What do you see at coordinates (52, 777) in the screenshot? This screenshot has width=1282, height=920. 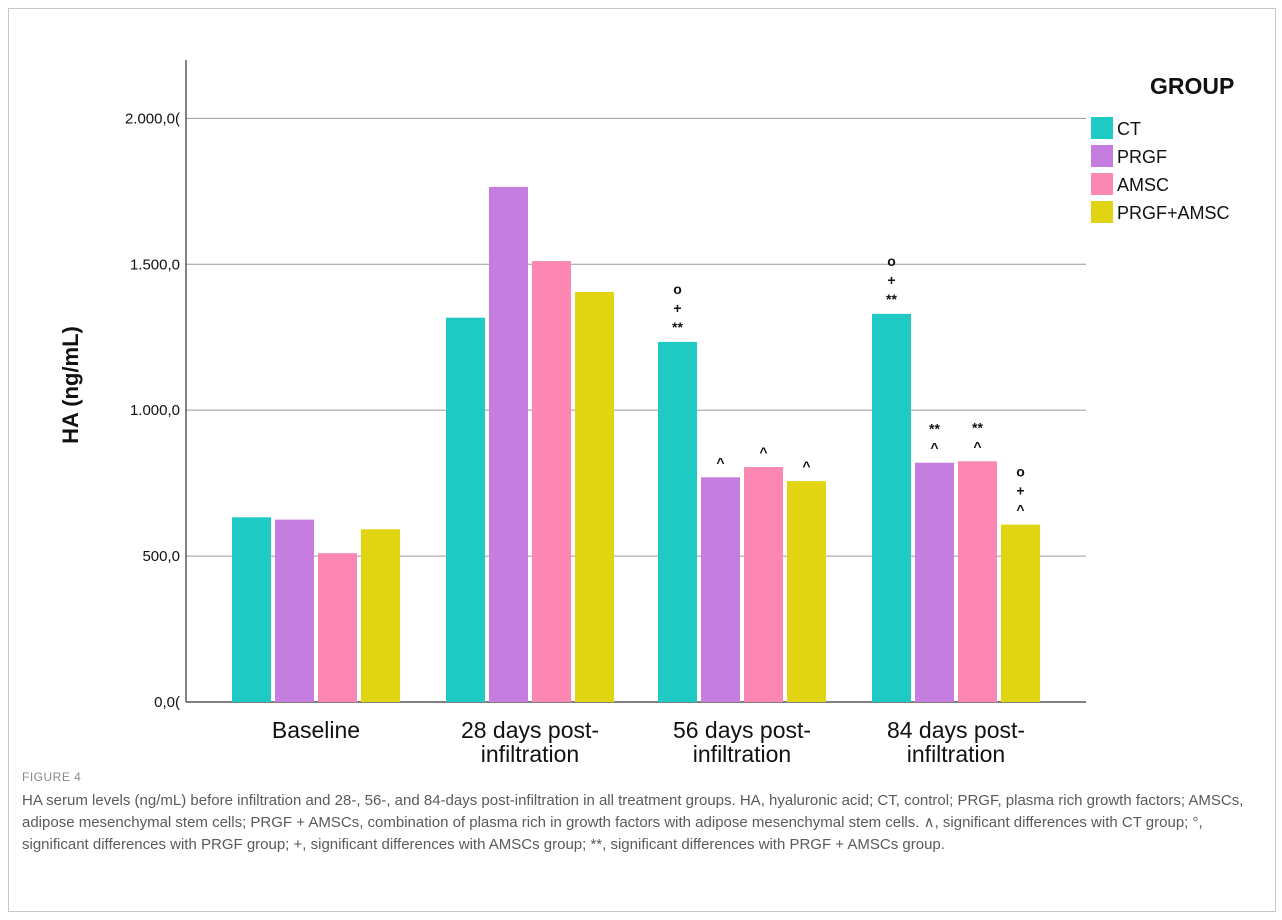 I see `figure-label: FIGURE 4` at bounding box center [52, 777].